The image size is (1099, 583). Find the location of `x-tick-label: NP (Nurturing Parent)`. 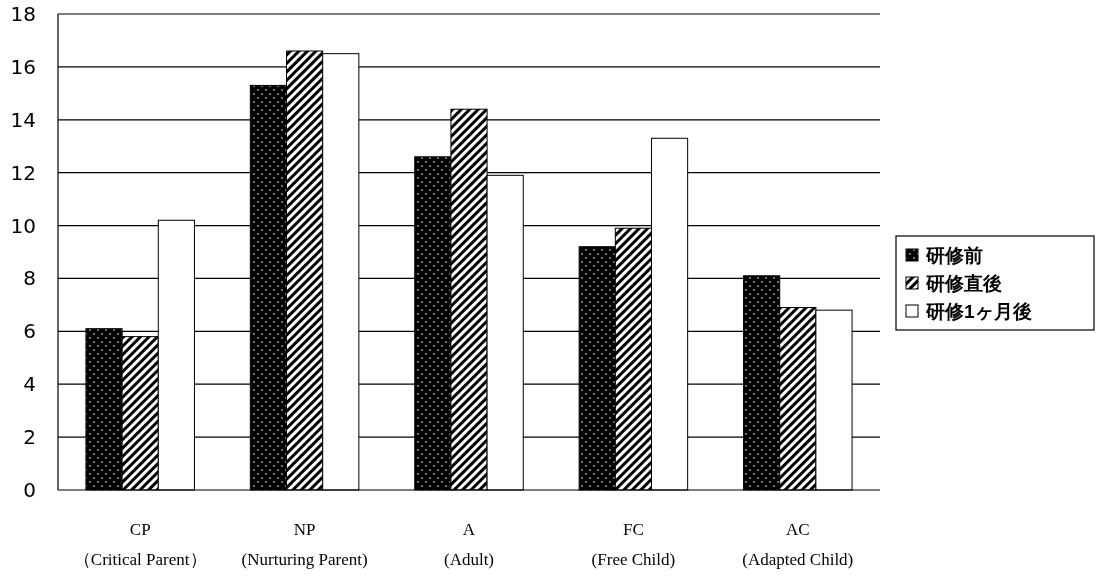

x-tick-label: NP (Nurturing Parent) is located at coordinates (304, 544).